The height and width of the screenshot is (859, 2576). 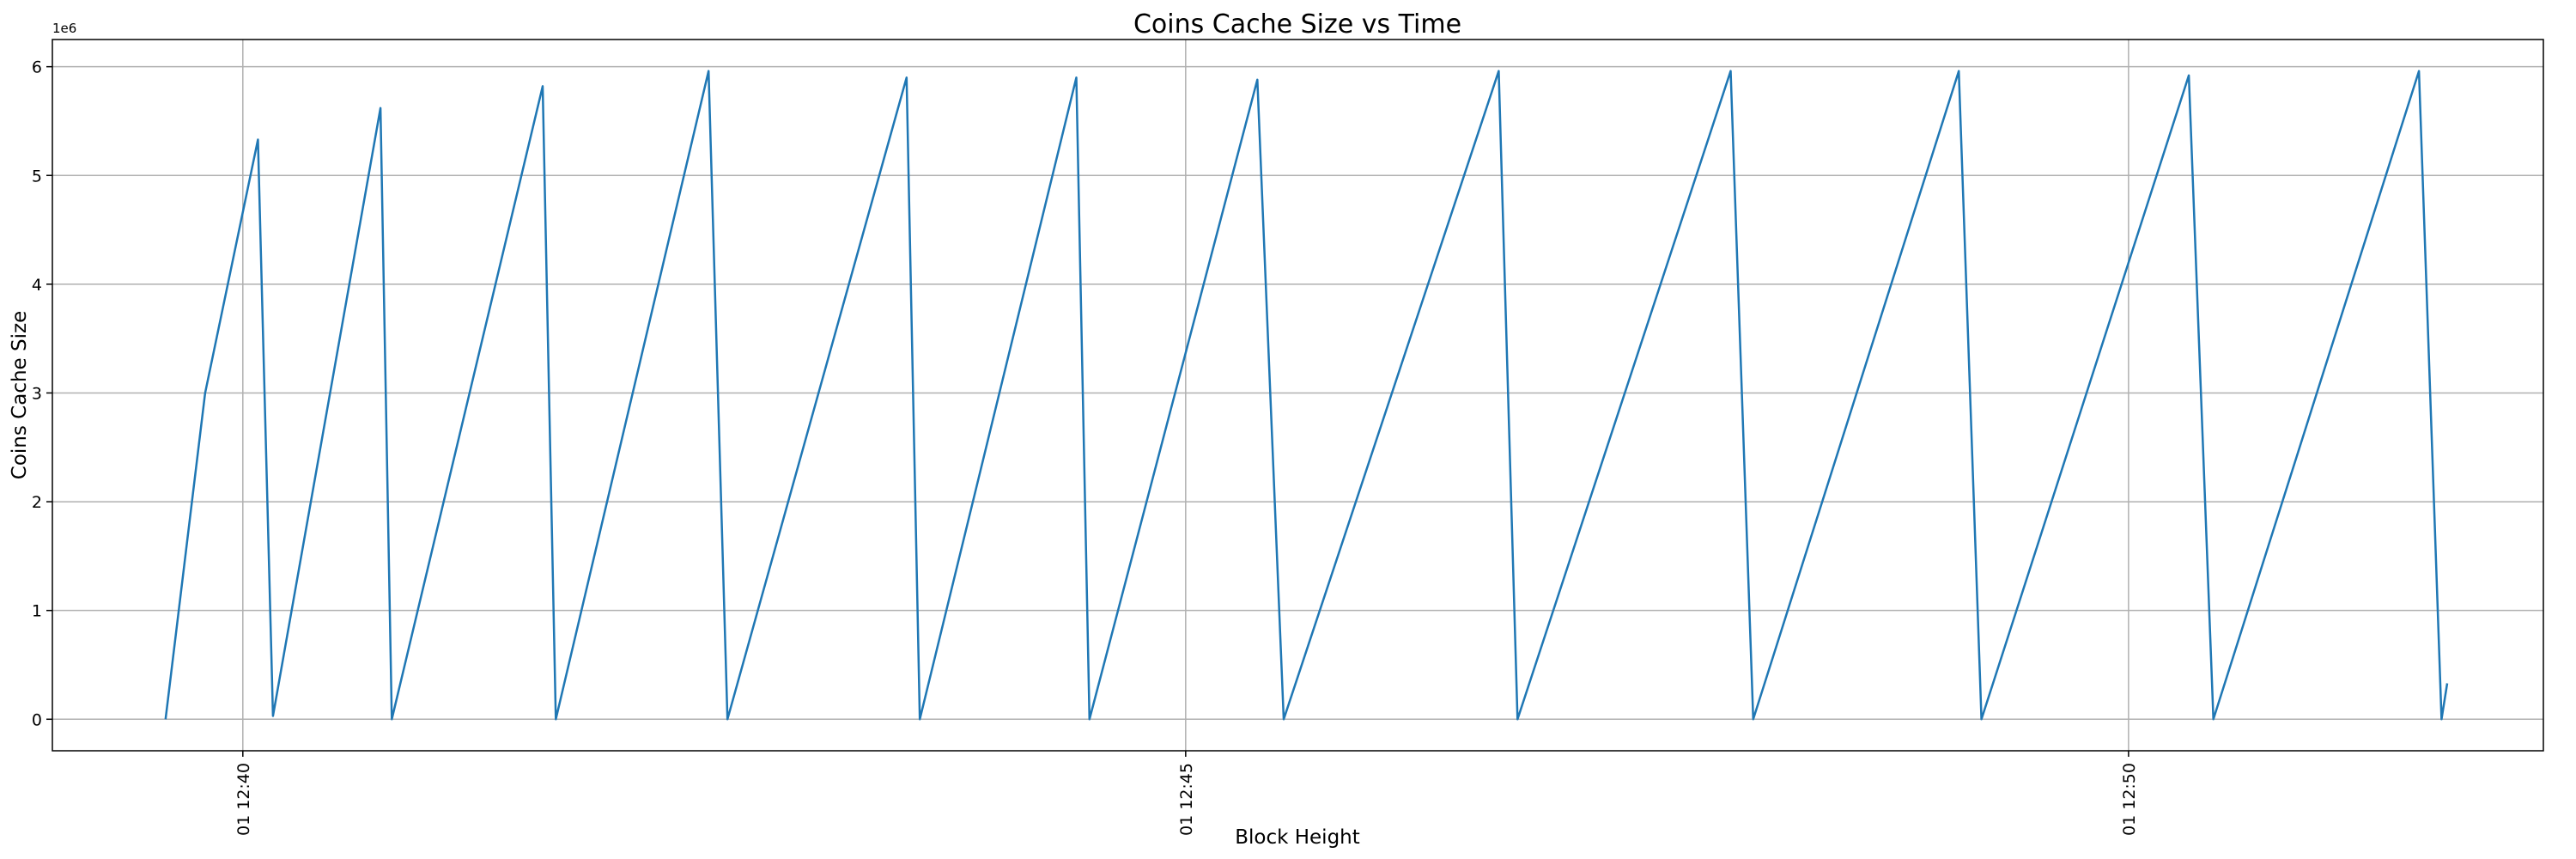 What do you see at coordinates (37, 177) in the screenshot?
I see `y-tick-label: 5` at bounding box center [37, 177].